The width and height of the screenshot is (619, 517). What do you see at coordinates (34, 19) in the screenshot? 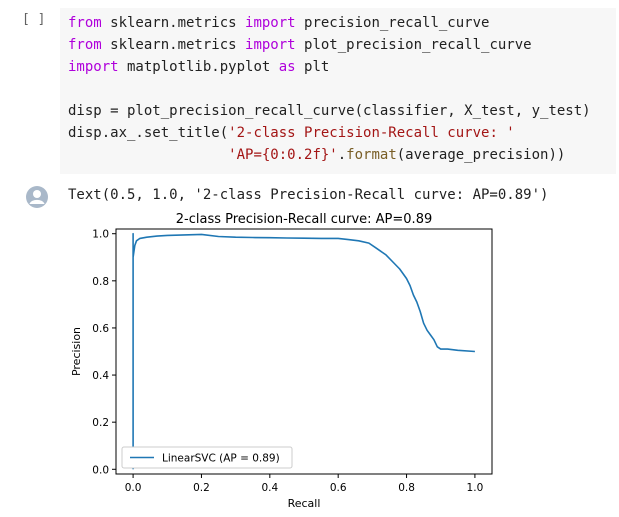
I see `run-cell-button: [ ]` at bounding box center [34, 19].